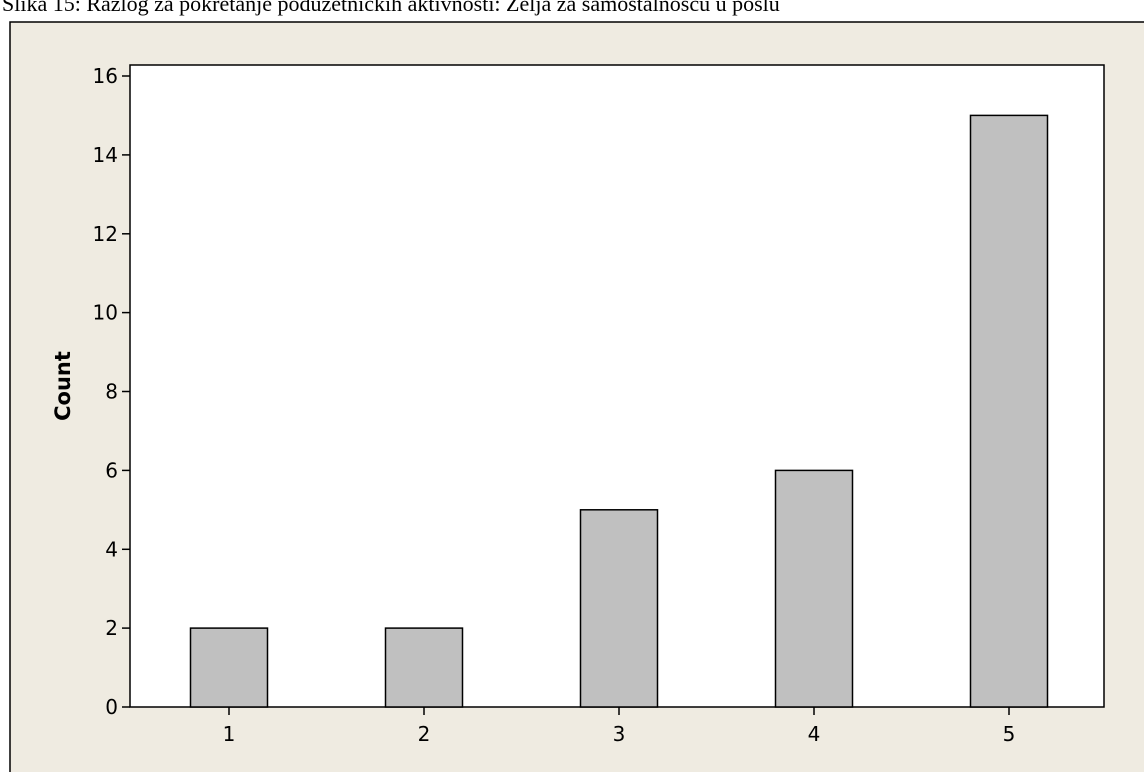 The height and width of the screenshot is (772, 1144). What do you see at coordinates (111, 549) in the screenshot?
I see `y-tick-label-4: 4` at bounding box center [111, 549].